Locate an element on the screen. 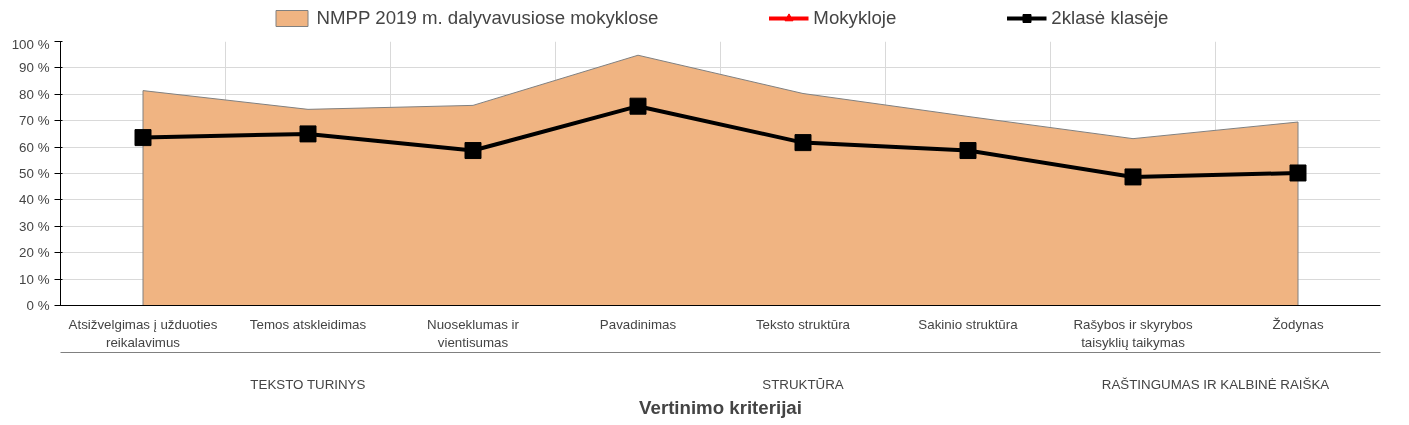 Image resolution: width=1409 pixels, height=425 pixels. y-tick-label: 60 % is located at coordinates (34, 147).